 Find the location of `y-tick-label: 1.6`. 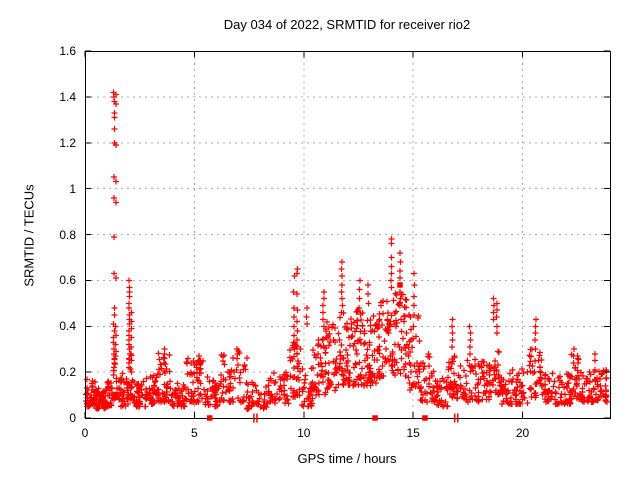

y-tick-label: 1.6 is located at coordinates (67, 51).